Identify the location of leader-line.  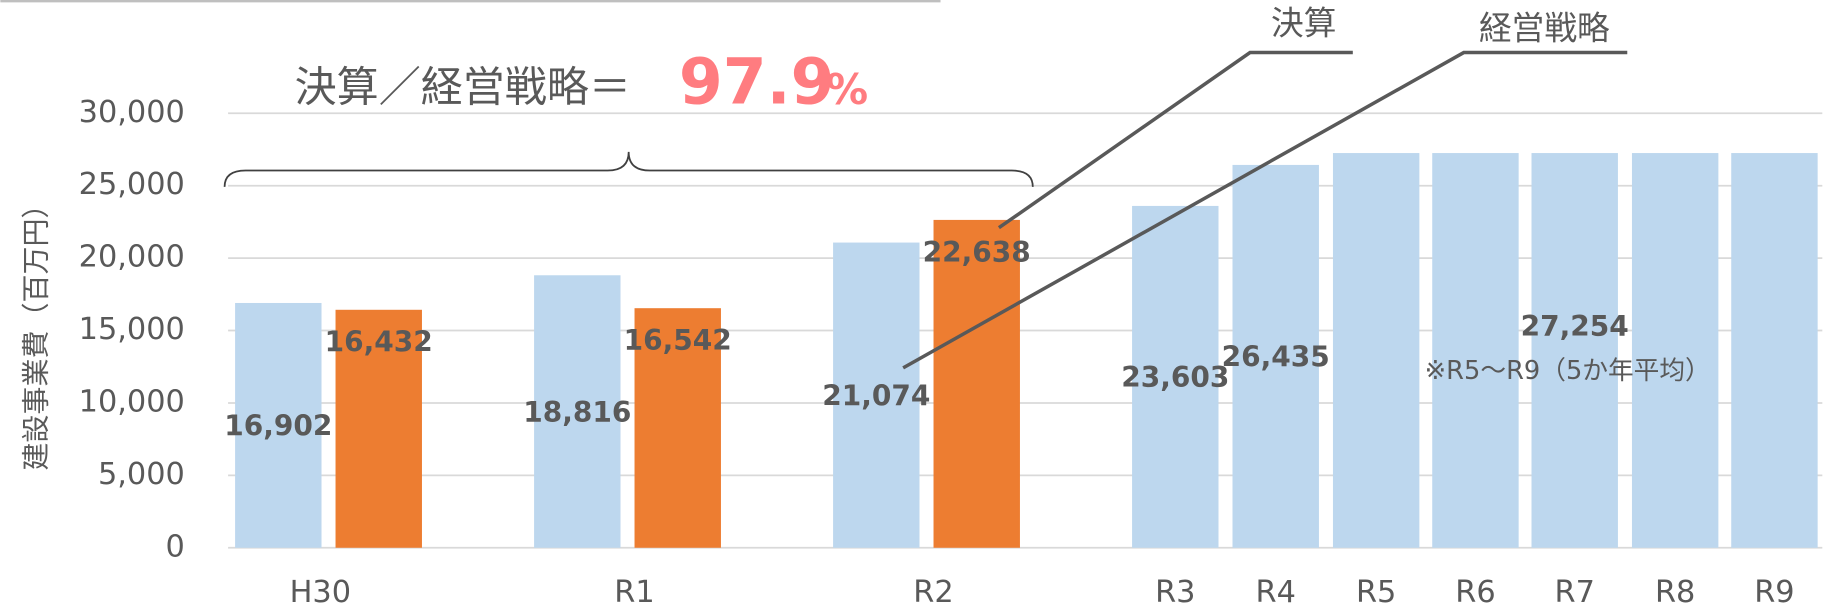
(1175, 140).